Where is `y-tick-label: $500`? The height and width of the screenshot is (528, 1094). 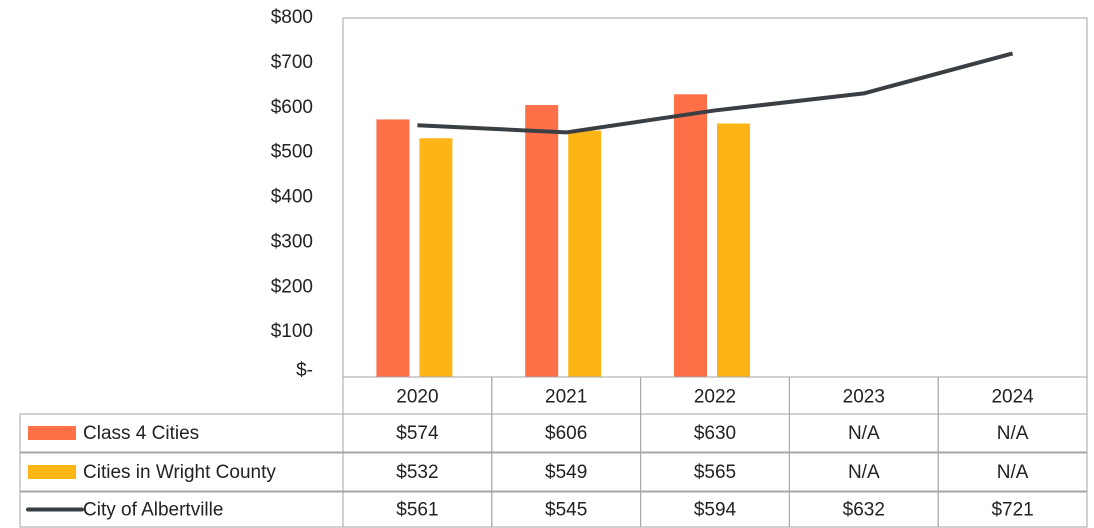
y-tick-label: $500 is located at coordinates (292, 152).